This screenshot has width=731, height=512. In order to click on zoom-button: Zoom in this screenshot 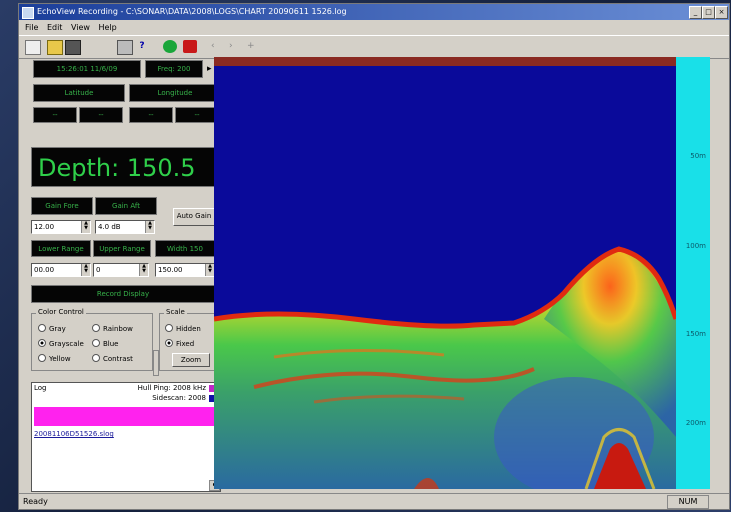, I will do `click(191, 360)`.